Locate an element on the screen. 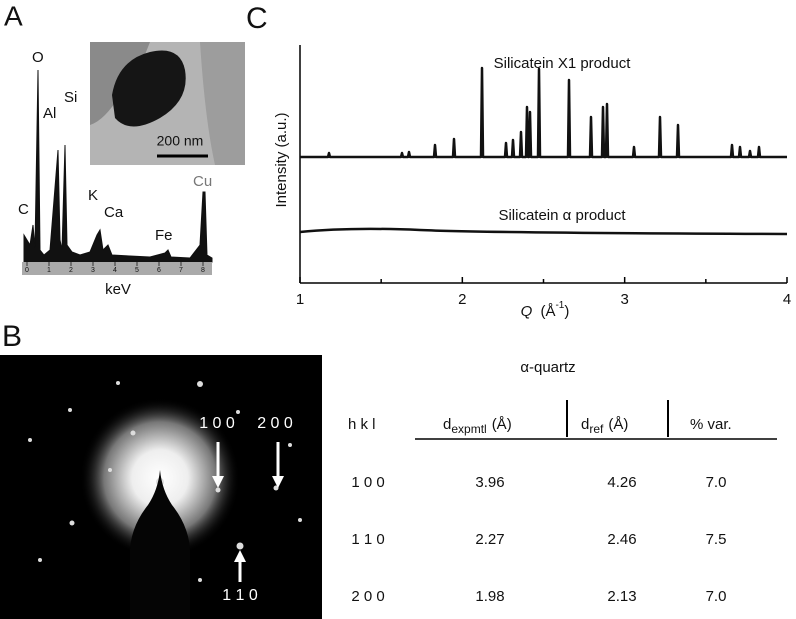  x-tick-label: 7 is located at coordinates (181, 270).